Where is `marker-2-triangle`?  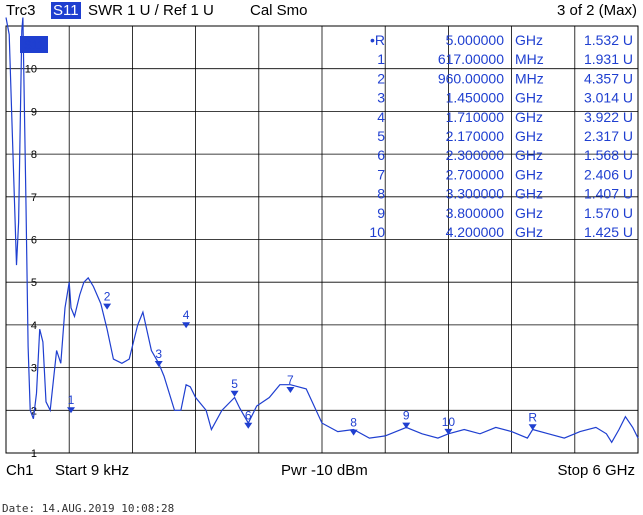
marker-2-triangle is located at coordinates (107, 306).